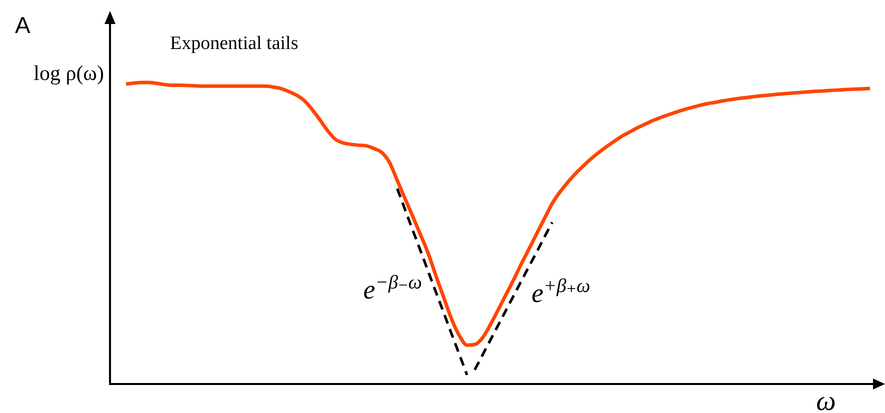  What do you see at coordinates (561, 291) in the screenshot?
I see `series-label: e$^{+β₊ω}$` at bounding box center [561, 291].